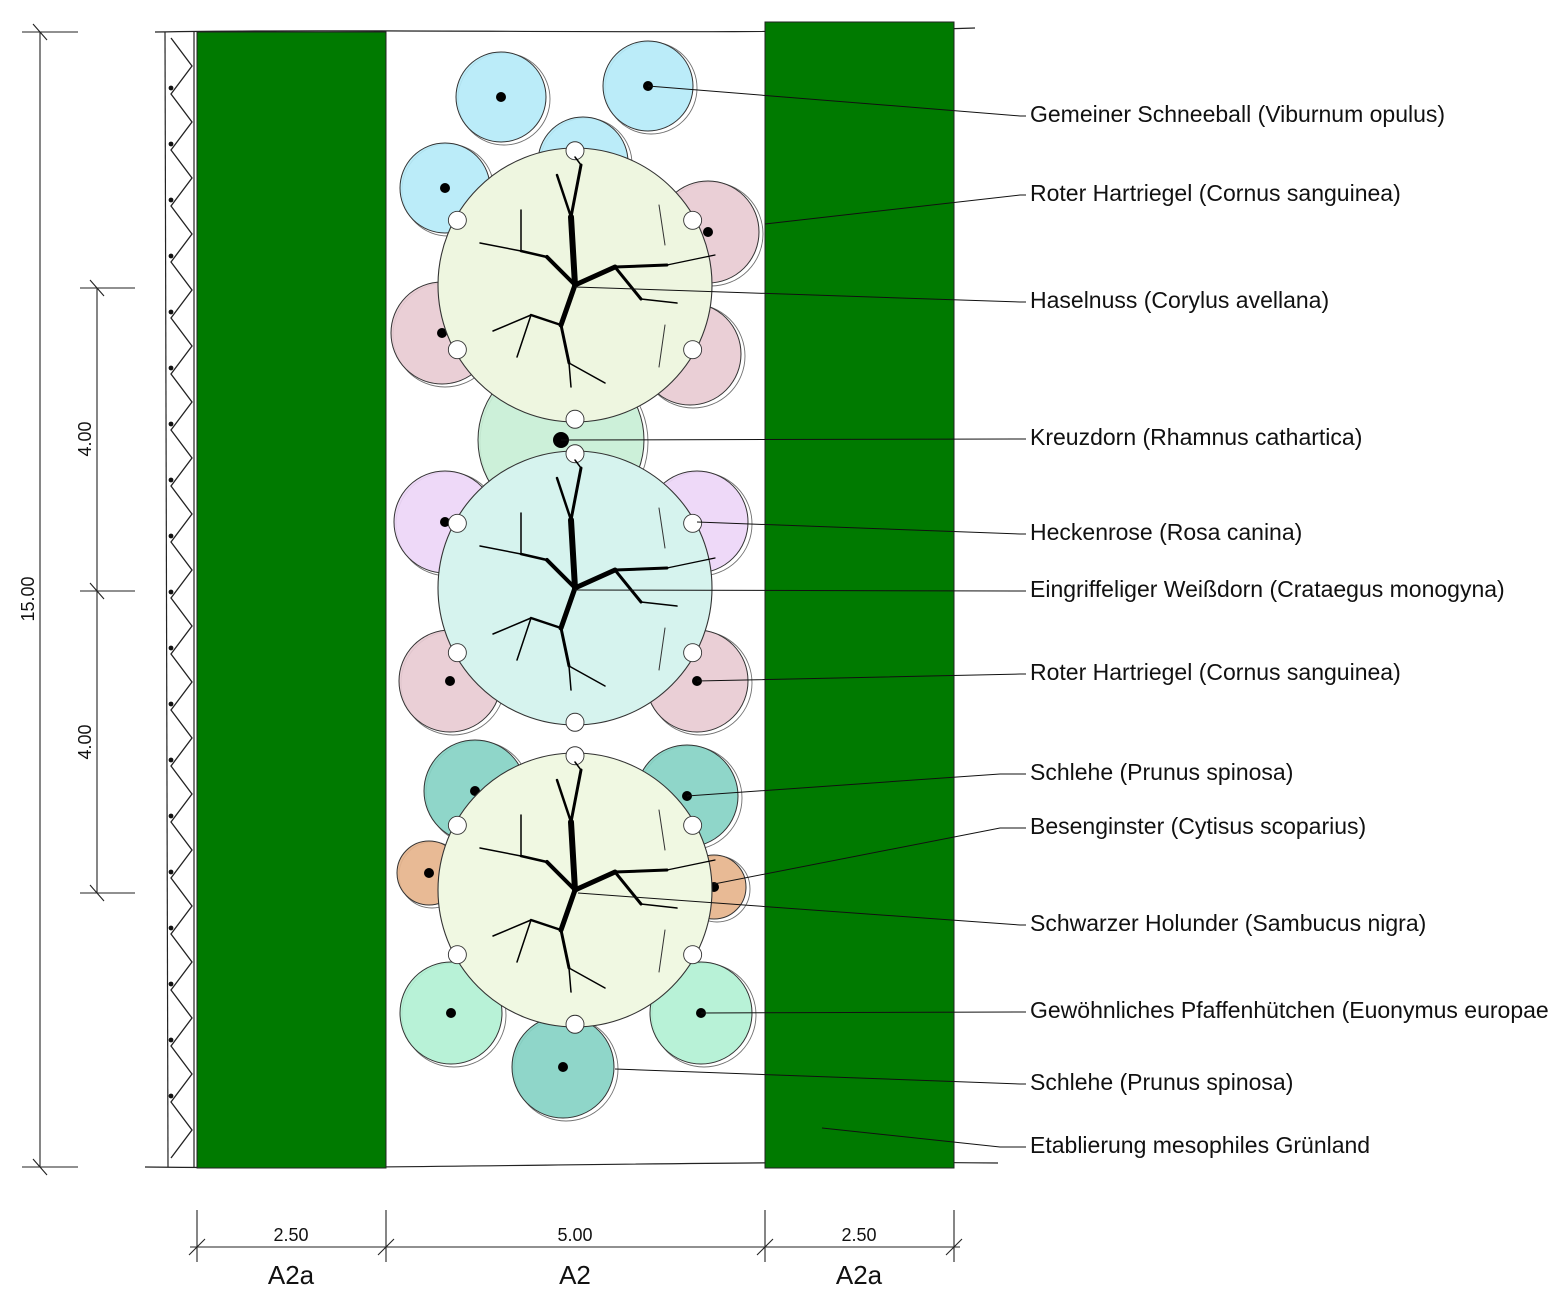 The image size is (1550, 1303). I want to click on fence-posts, so click(171, 592).